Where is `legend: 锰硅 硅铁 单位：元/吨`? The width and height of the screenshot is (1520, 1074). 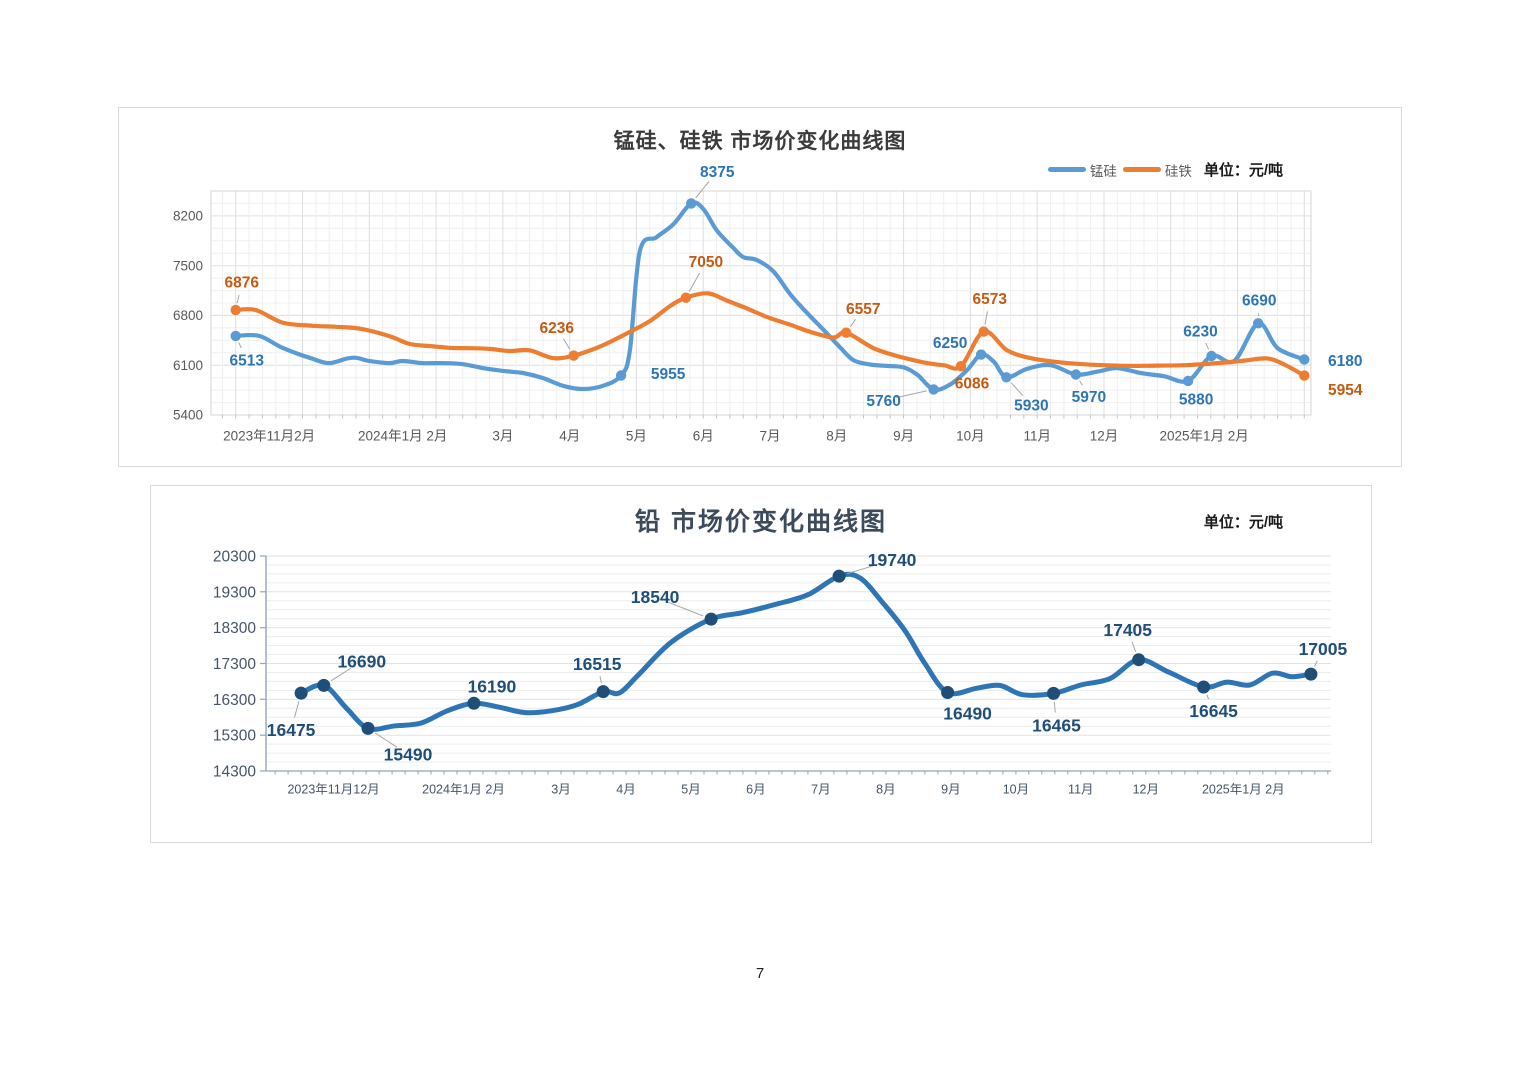
legend: 锰硅 硅铁 单位：元/吨 is located at coordinates (1162, 169).